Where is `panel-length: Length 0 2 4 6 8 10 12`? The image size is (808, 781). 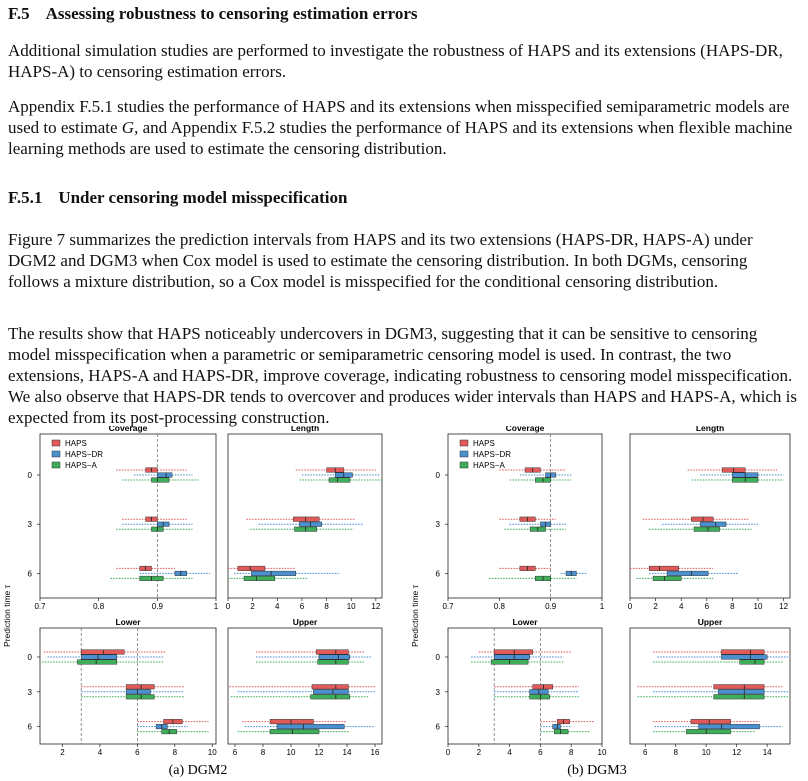
panel-length: Length 0 2 4 6 8 10 12 is located at coordinates (709, 518).